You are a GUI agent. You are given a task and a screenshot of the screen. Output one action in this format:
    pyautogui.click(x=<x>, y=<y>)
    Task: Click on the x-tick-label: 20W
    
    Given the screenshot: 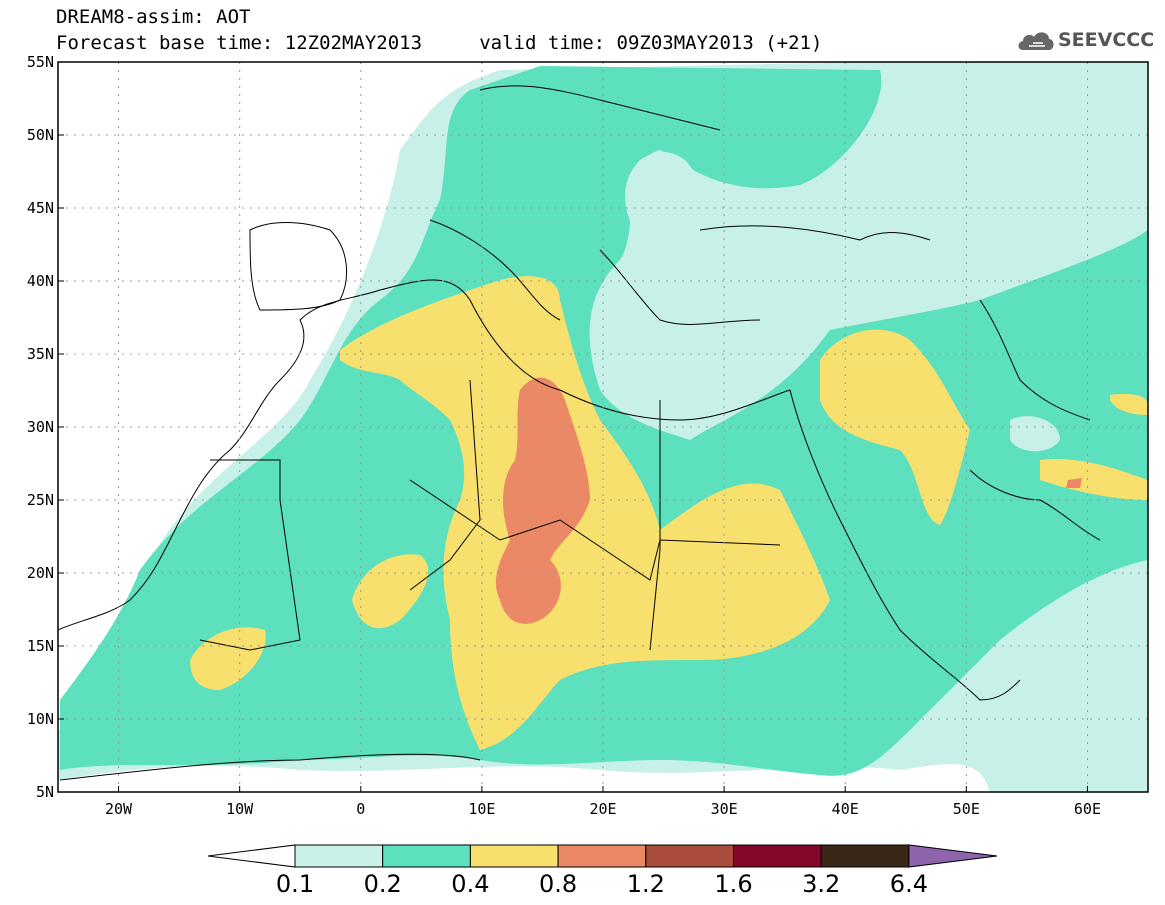 What is the action you would take?
    pyautogui.click(x=119, y=809)
    